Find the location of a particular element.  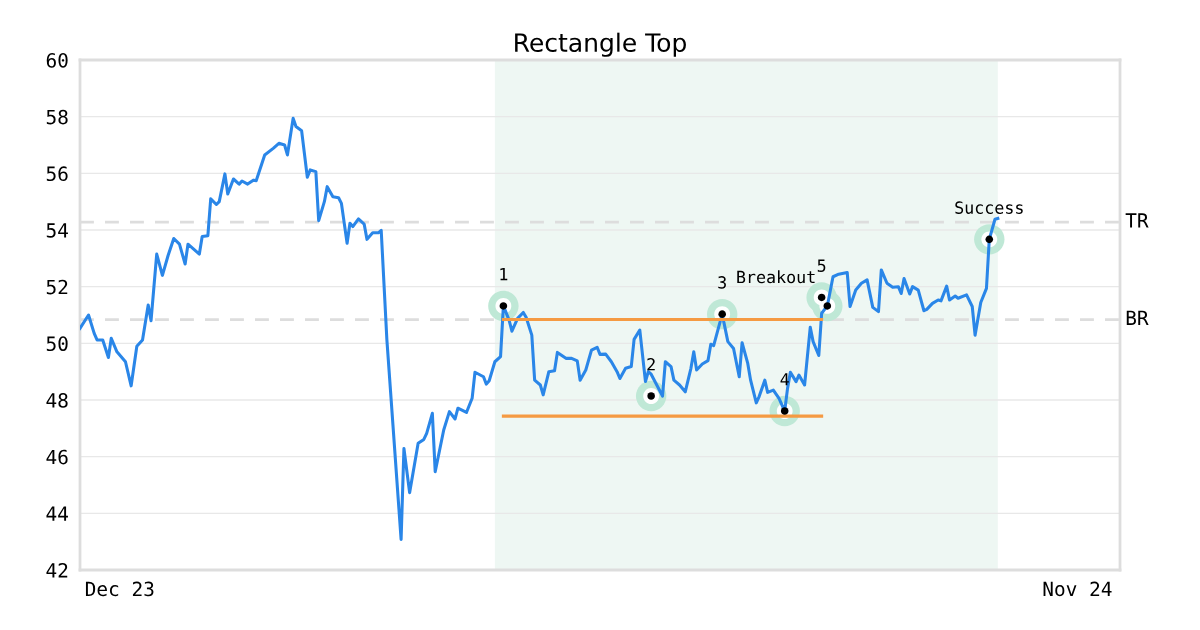

y-tick-label: 52 is located at coordinates (57, 287).